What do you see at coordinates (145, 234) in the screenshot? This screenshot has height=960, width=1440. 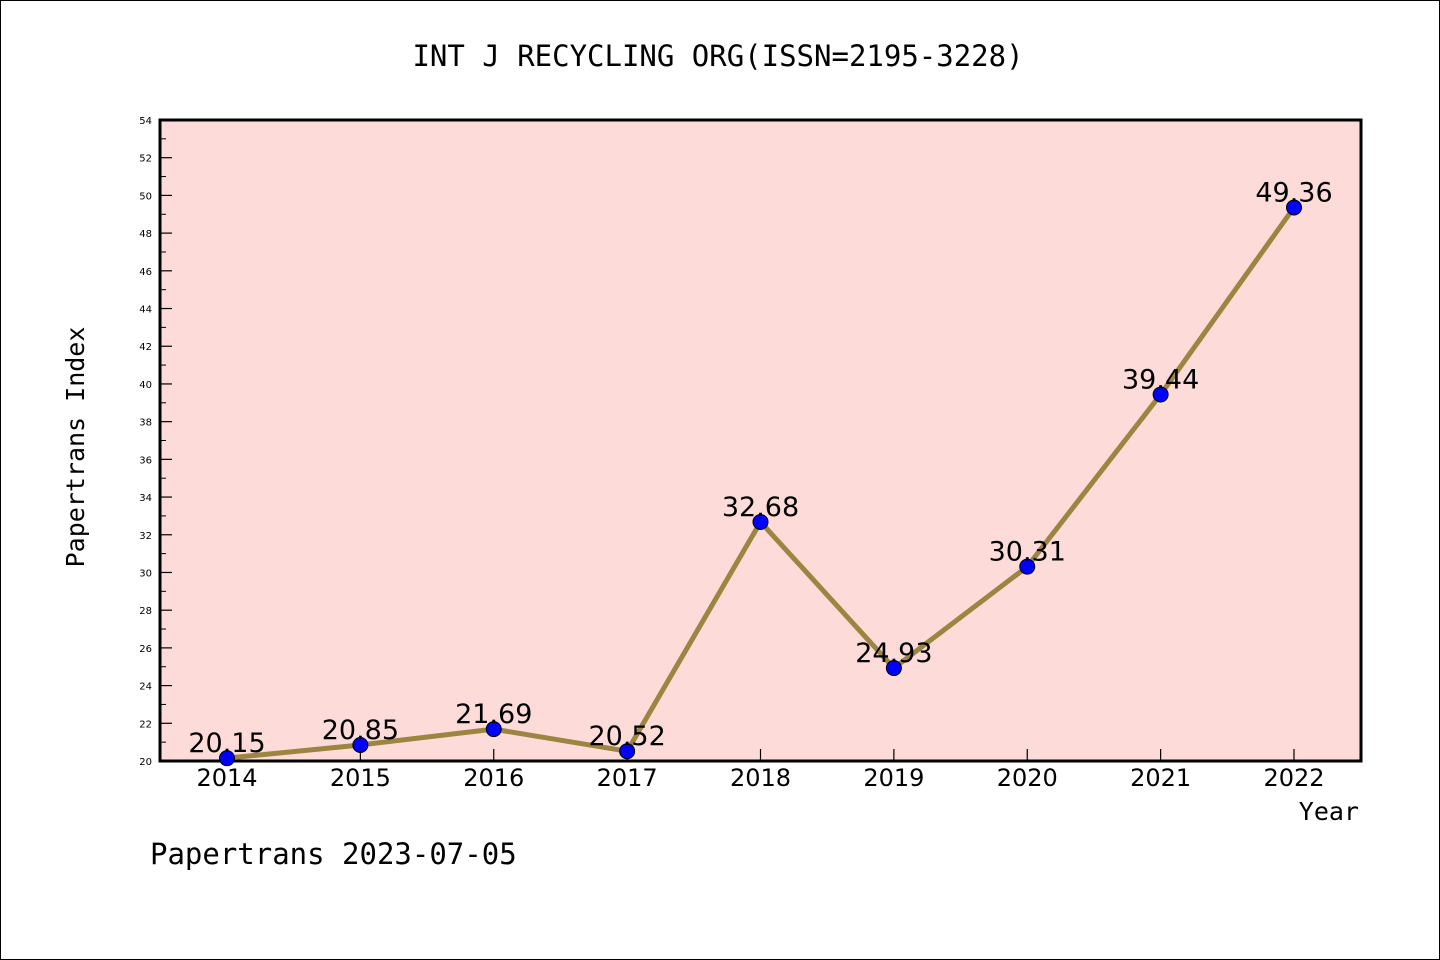 I see `y-tick-label: 48` at bounding box center [145, 234].